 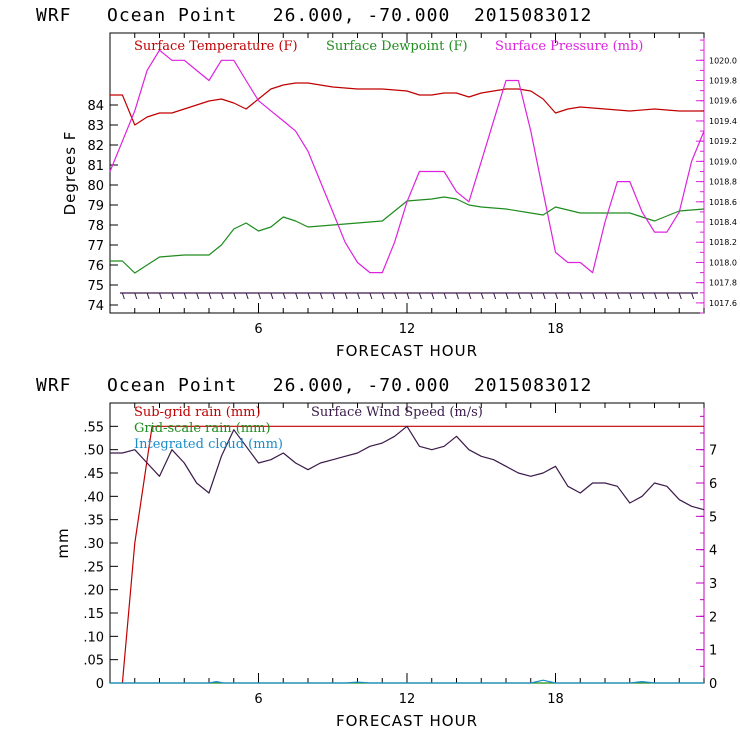 What do you see at coordinates (258, 329) in the screenshot?
I see `chart-1-x-tick-label: 6` at bounding box center [258, 329].